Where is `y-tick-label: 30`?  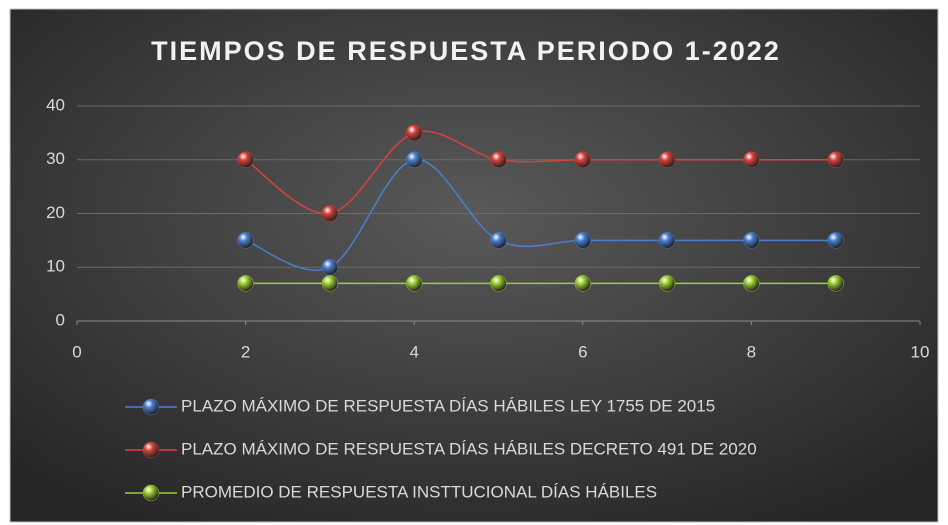 y-tick-label: 30 is located at coordinates (55, 158).